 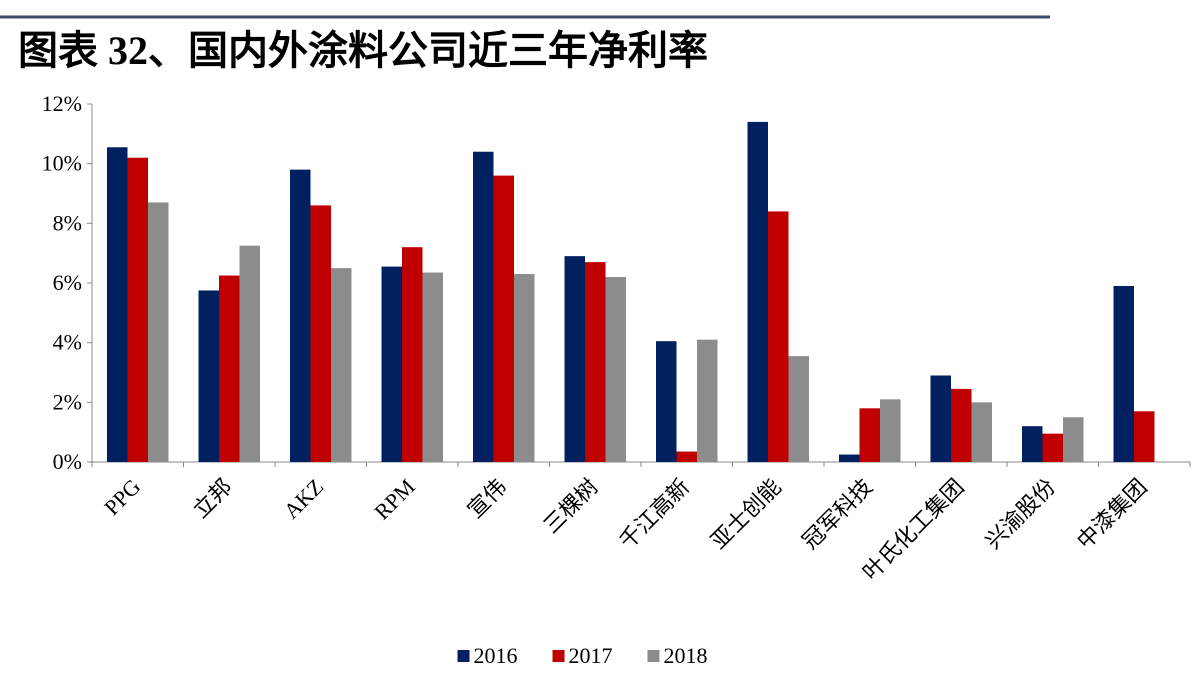 I want to click on x-tick-label: 中漆集团, so click(x=1112, y=514).